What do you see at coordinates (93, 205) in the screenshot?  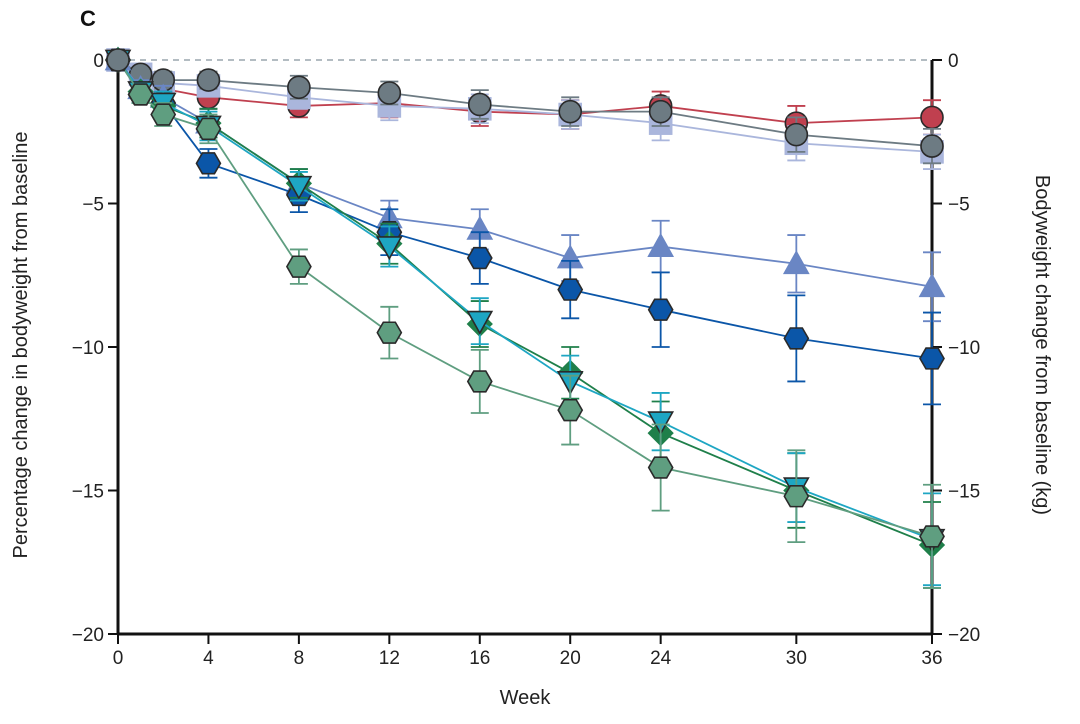 I see `left-y-tick-label: −5` at bounding box center [93, 205].